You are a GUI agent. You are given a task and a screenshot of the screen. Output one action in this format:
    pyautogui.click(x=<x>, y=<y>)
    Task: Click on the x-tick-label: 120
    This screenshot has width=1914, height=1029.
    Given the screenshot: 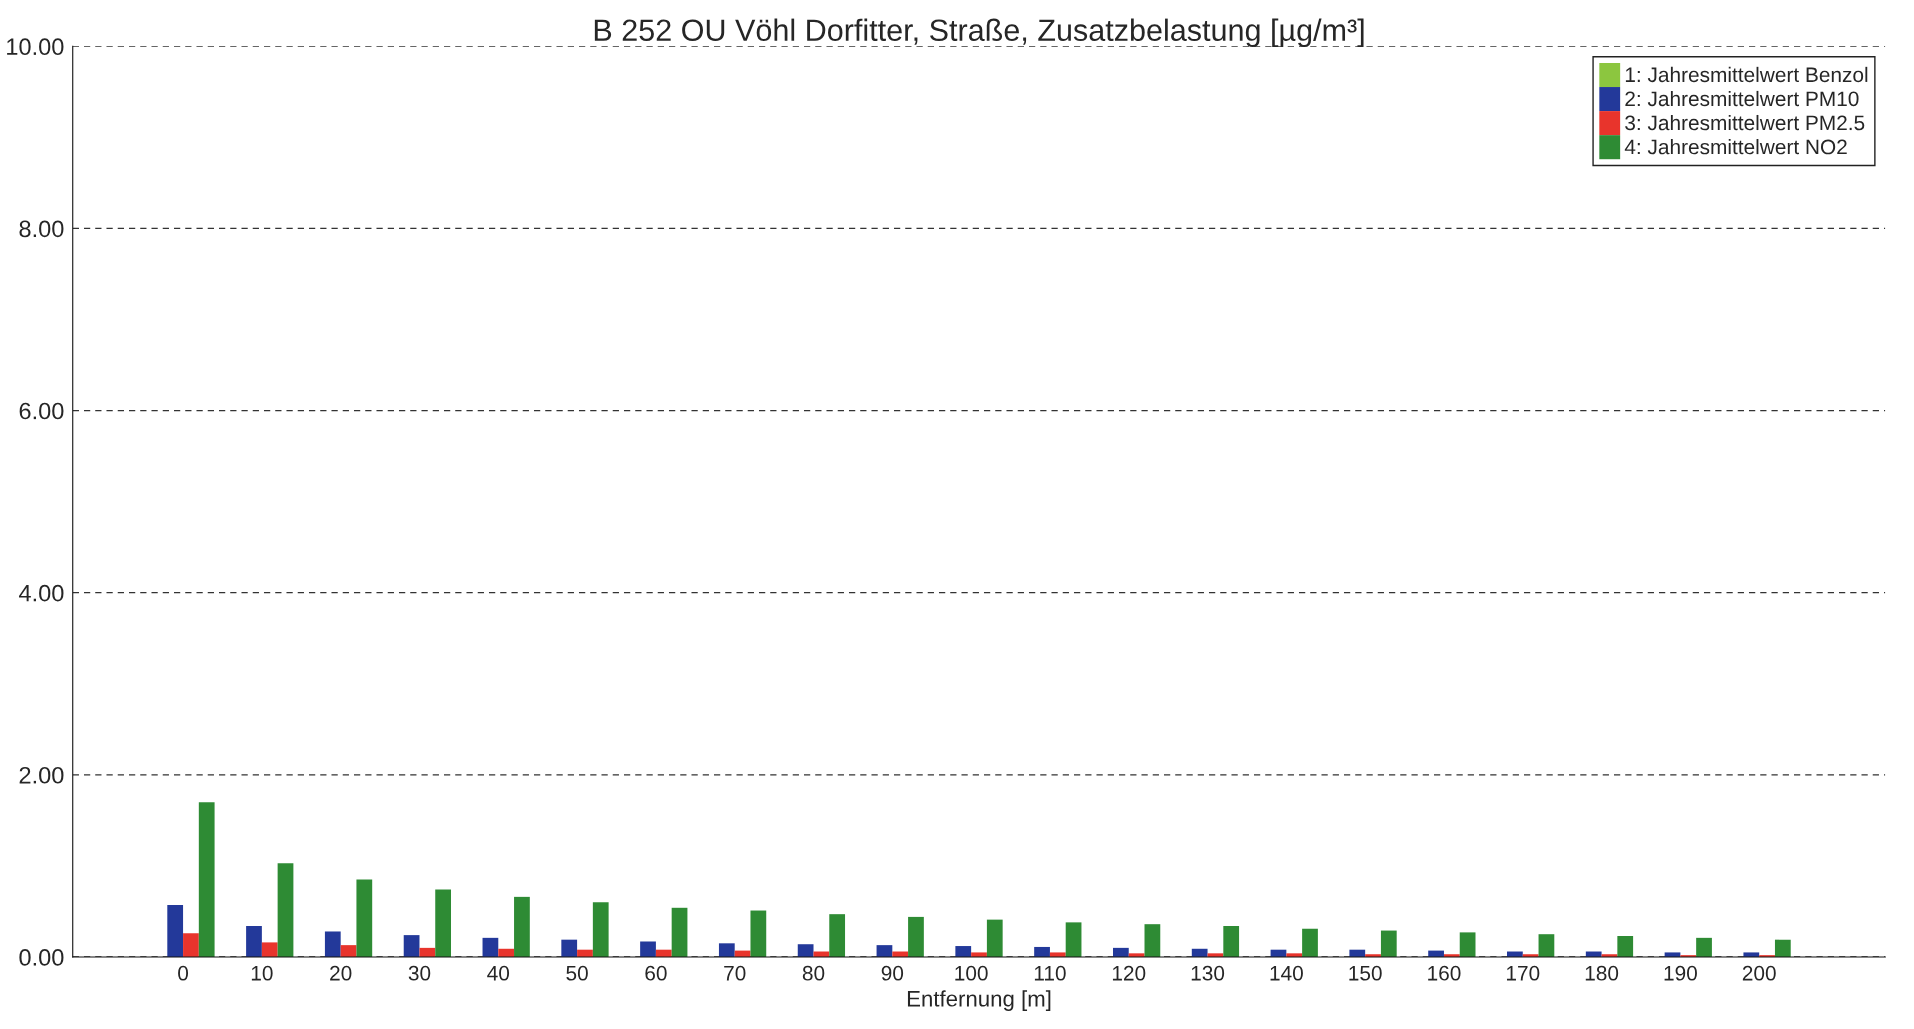 What is the action you would take?
    pyautogui.click(x=1129, y=973)
    